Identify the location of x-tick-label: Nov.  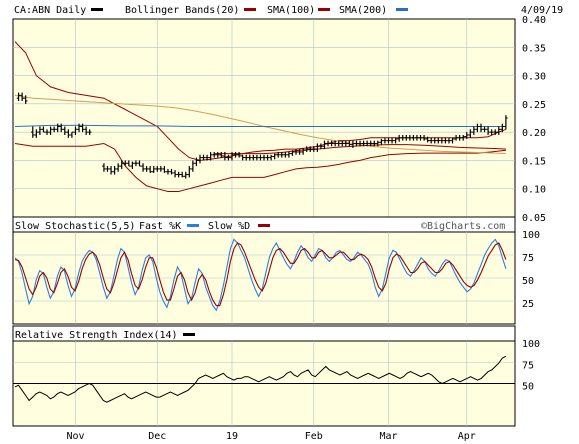
(75, 436).